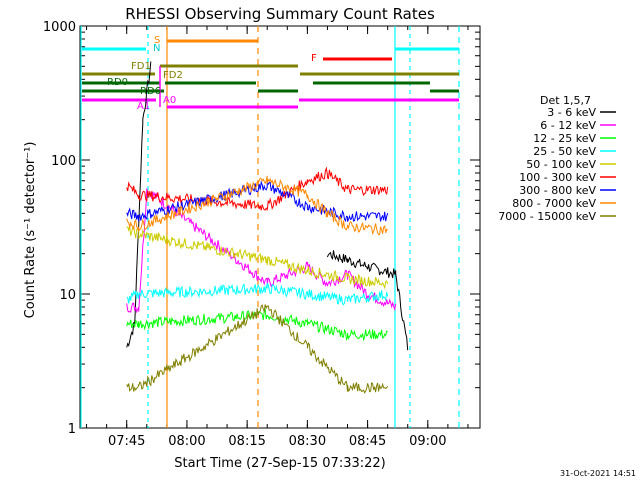 The image size is (640, 480). Describe the element at coordinates (150, 91) in the screenshot. I see `annotation-rd6: RD6` at that location.